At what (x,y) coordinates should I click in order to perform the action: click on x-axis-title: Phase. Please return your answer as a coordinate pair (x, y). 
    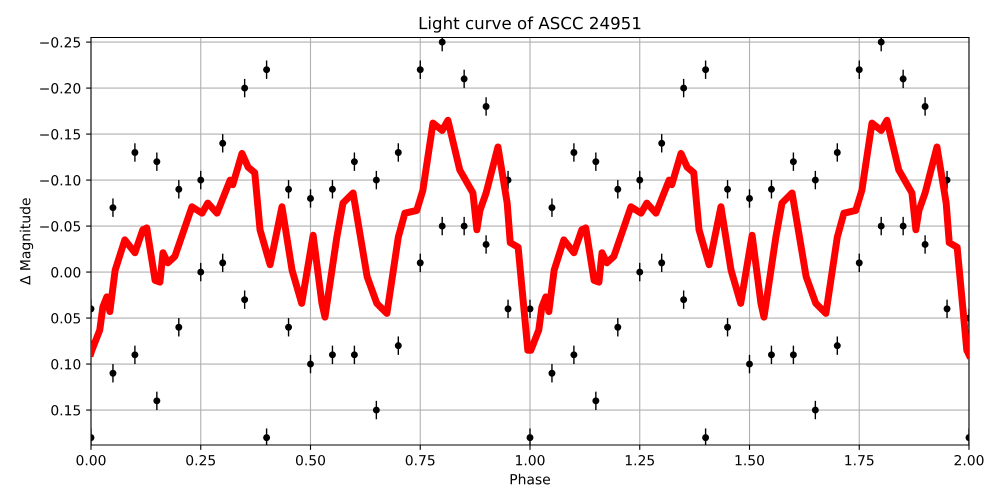
    Looking at the image, I should click on (530, 479).